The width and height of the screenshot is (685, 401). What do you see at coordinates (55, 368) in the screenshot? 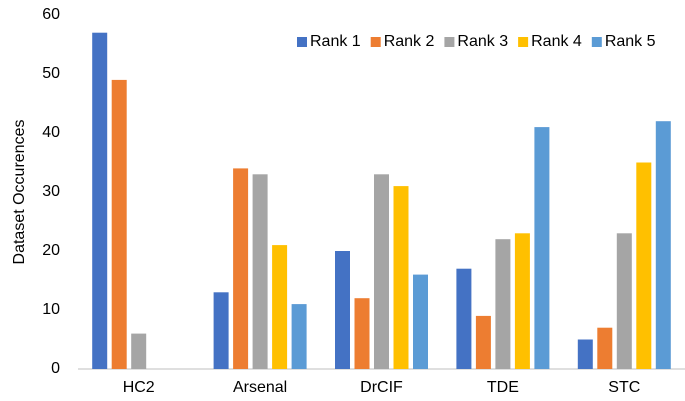
I see `y-tick-label: 0` at bounding box center [55, 368].